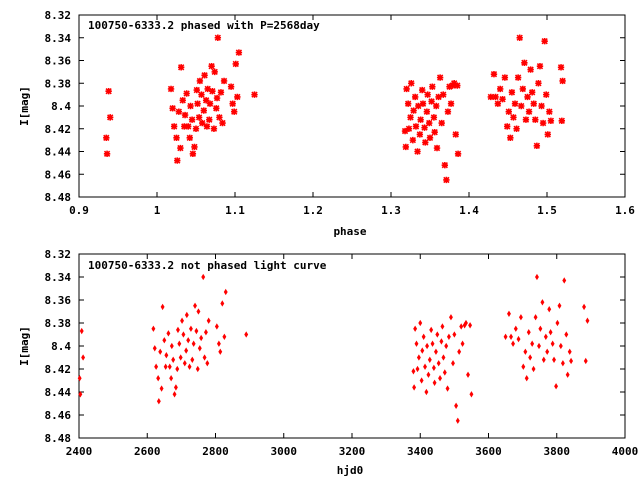 This screenshot has height=480, width=640. I want to click on x-tick-label: 2400, so click(79, 451).